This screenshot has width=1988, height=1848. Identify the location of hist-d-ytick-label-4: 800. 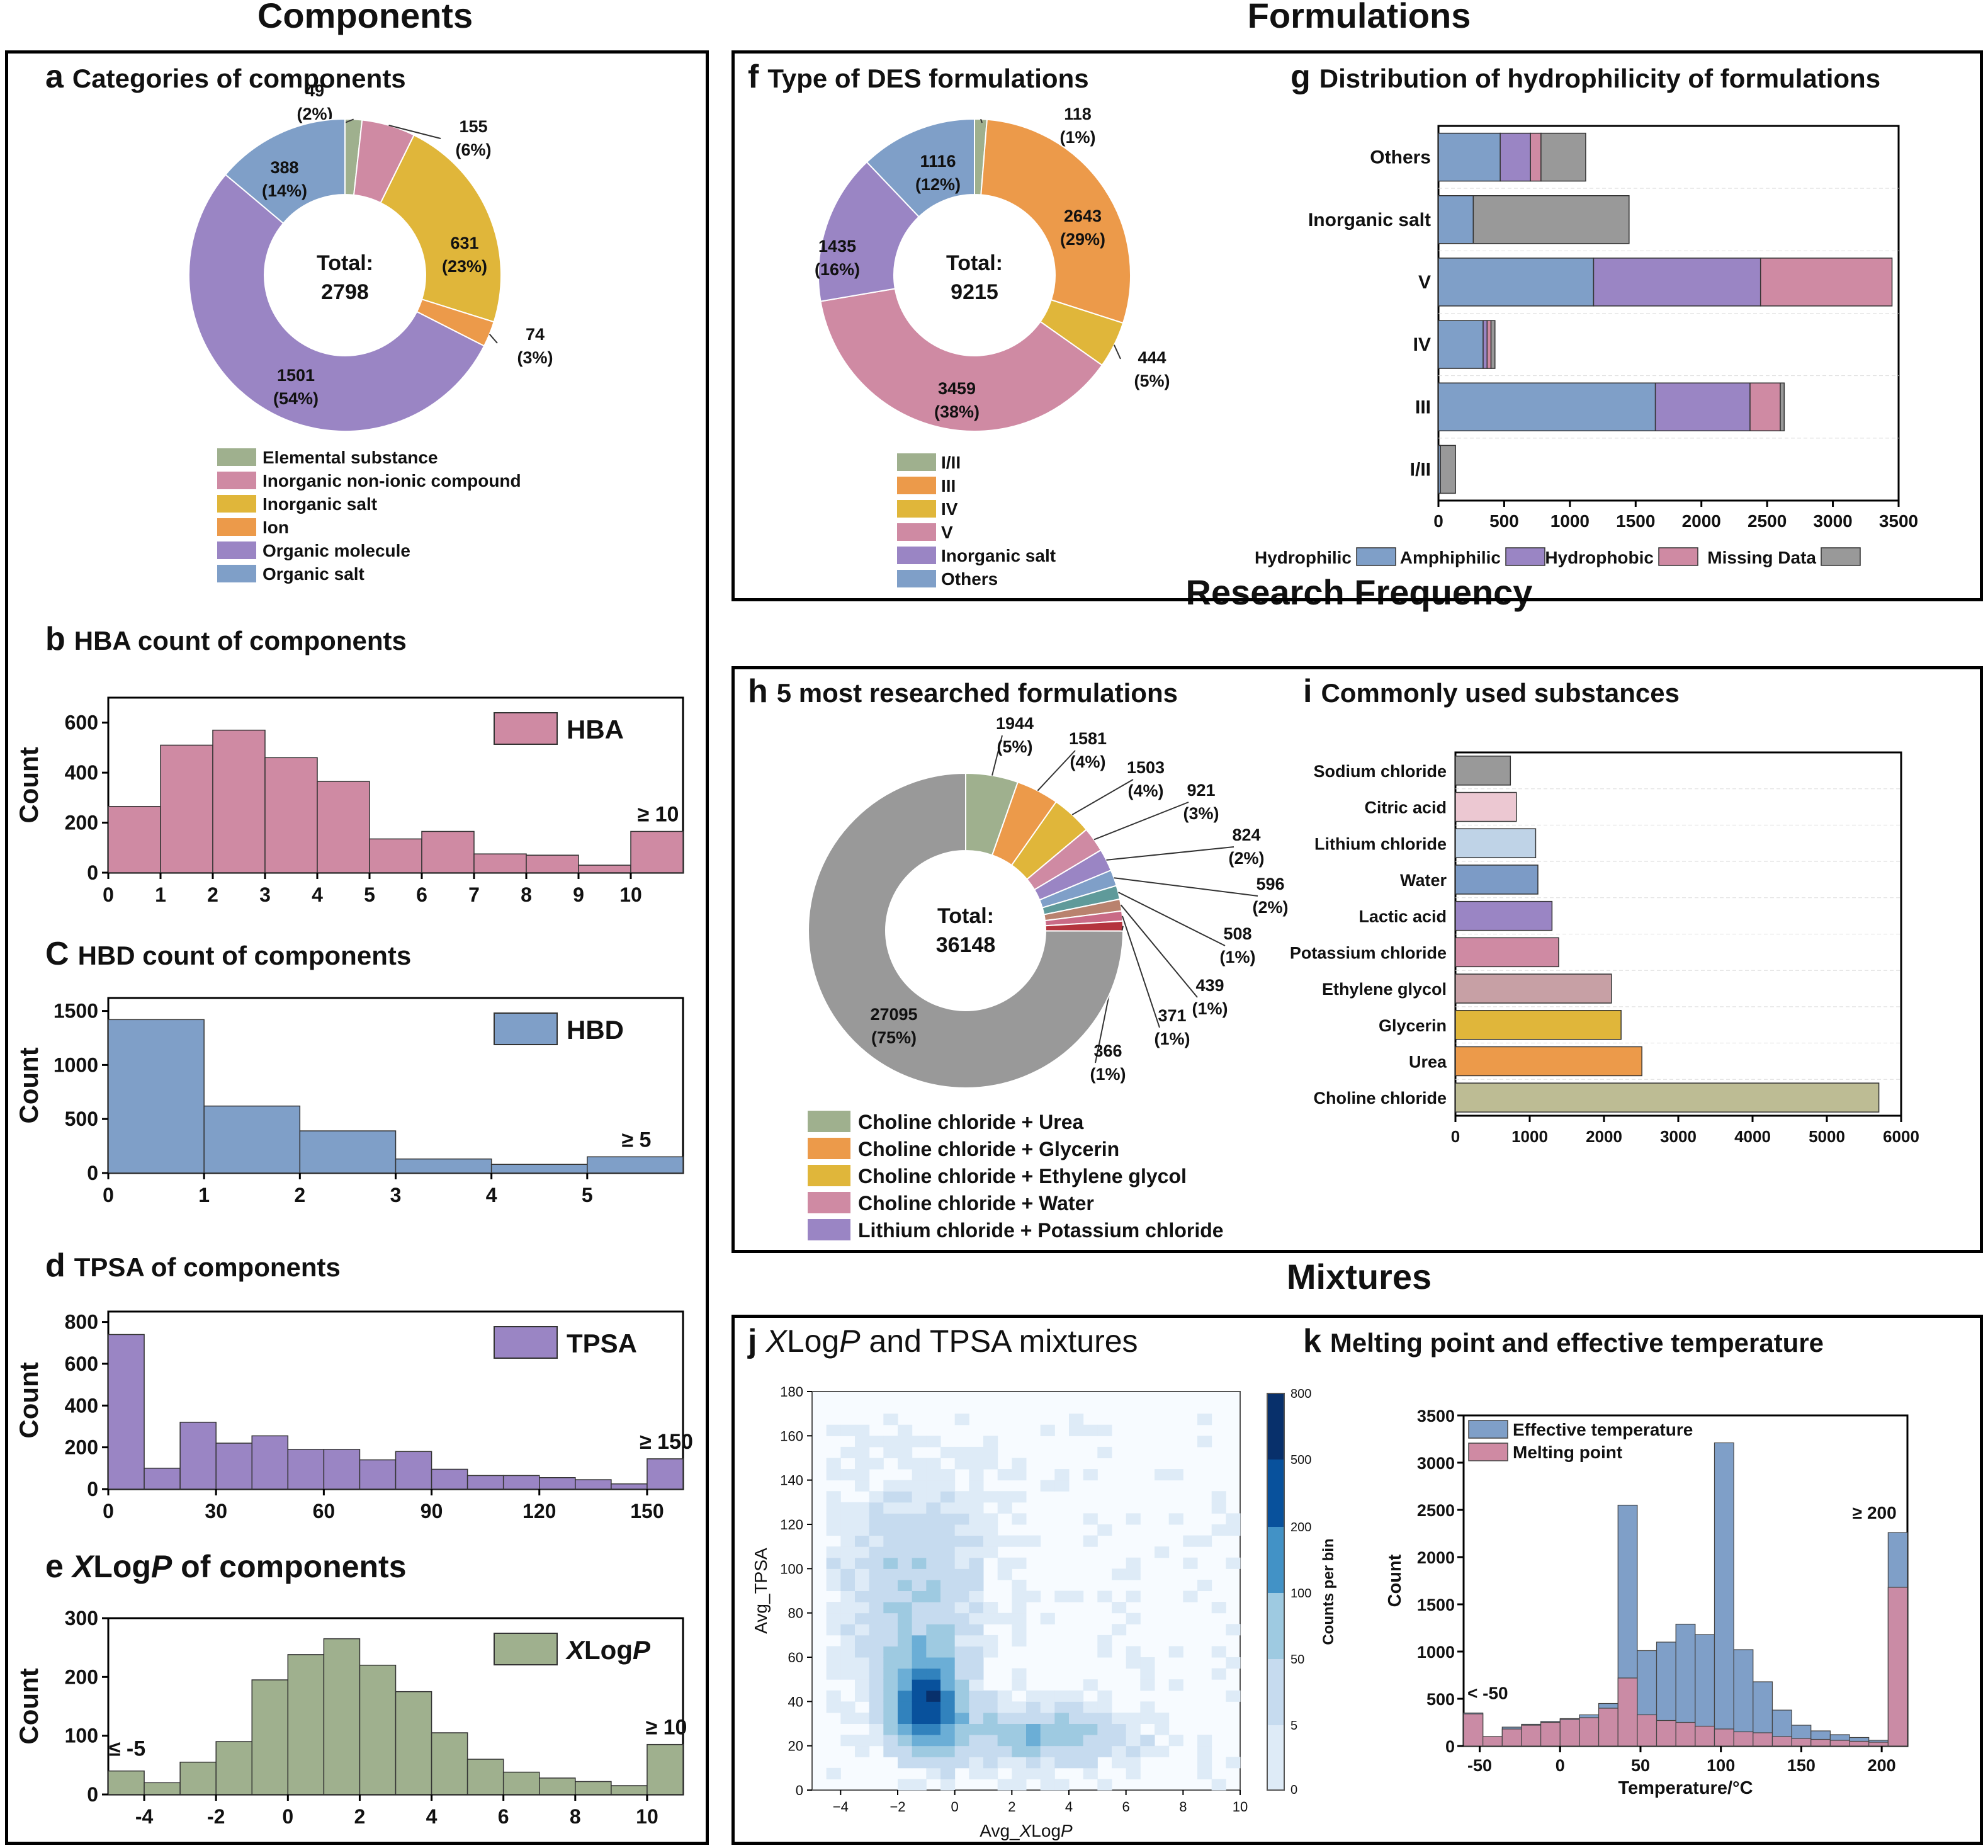
(81, 1322).